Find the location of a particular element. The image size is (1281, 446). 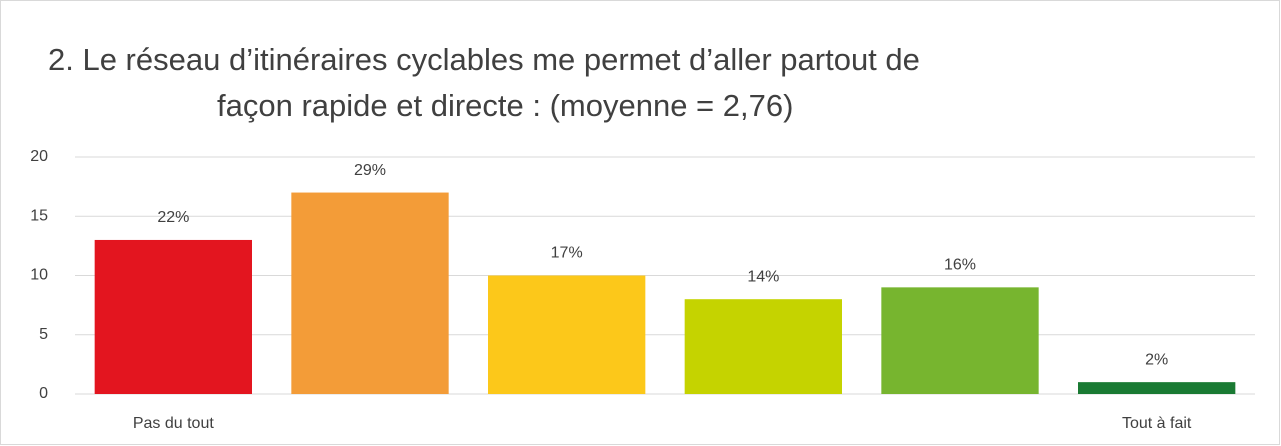

data-label: 29% is located at coordinates (370, 170).